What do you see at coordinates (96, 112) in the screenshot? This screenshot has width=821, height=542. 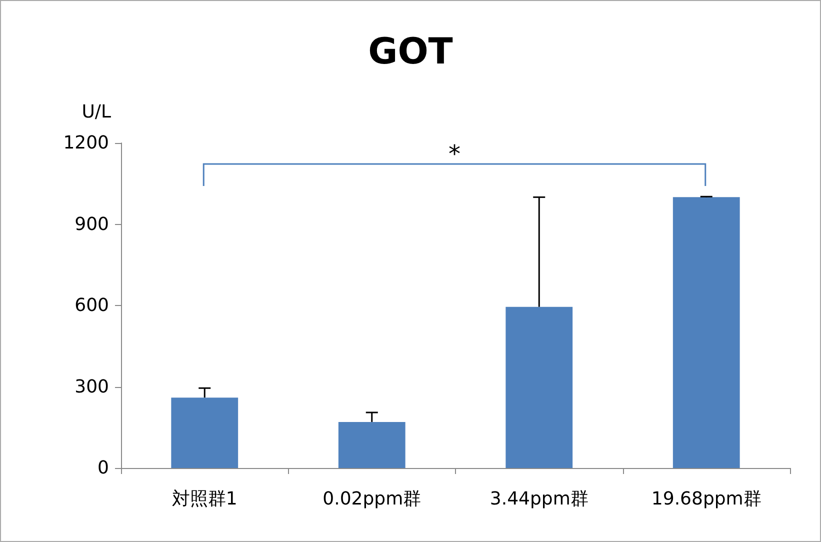 I see `y-axis-title: U/L` at bounding box center [96, 112].